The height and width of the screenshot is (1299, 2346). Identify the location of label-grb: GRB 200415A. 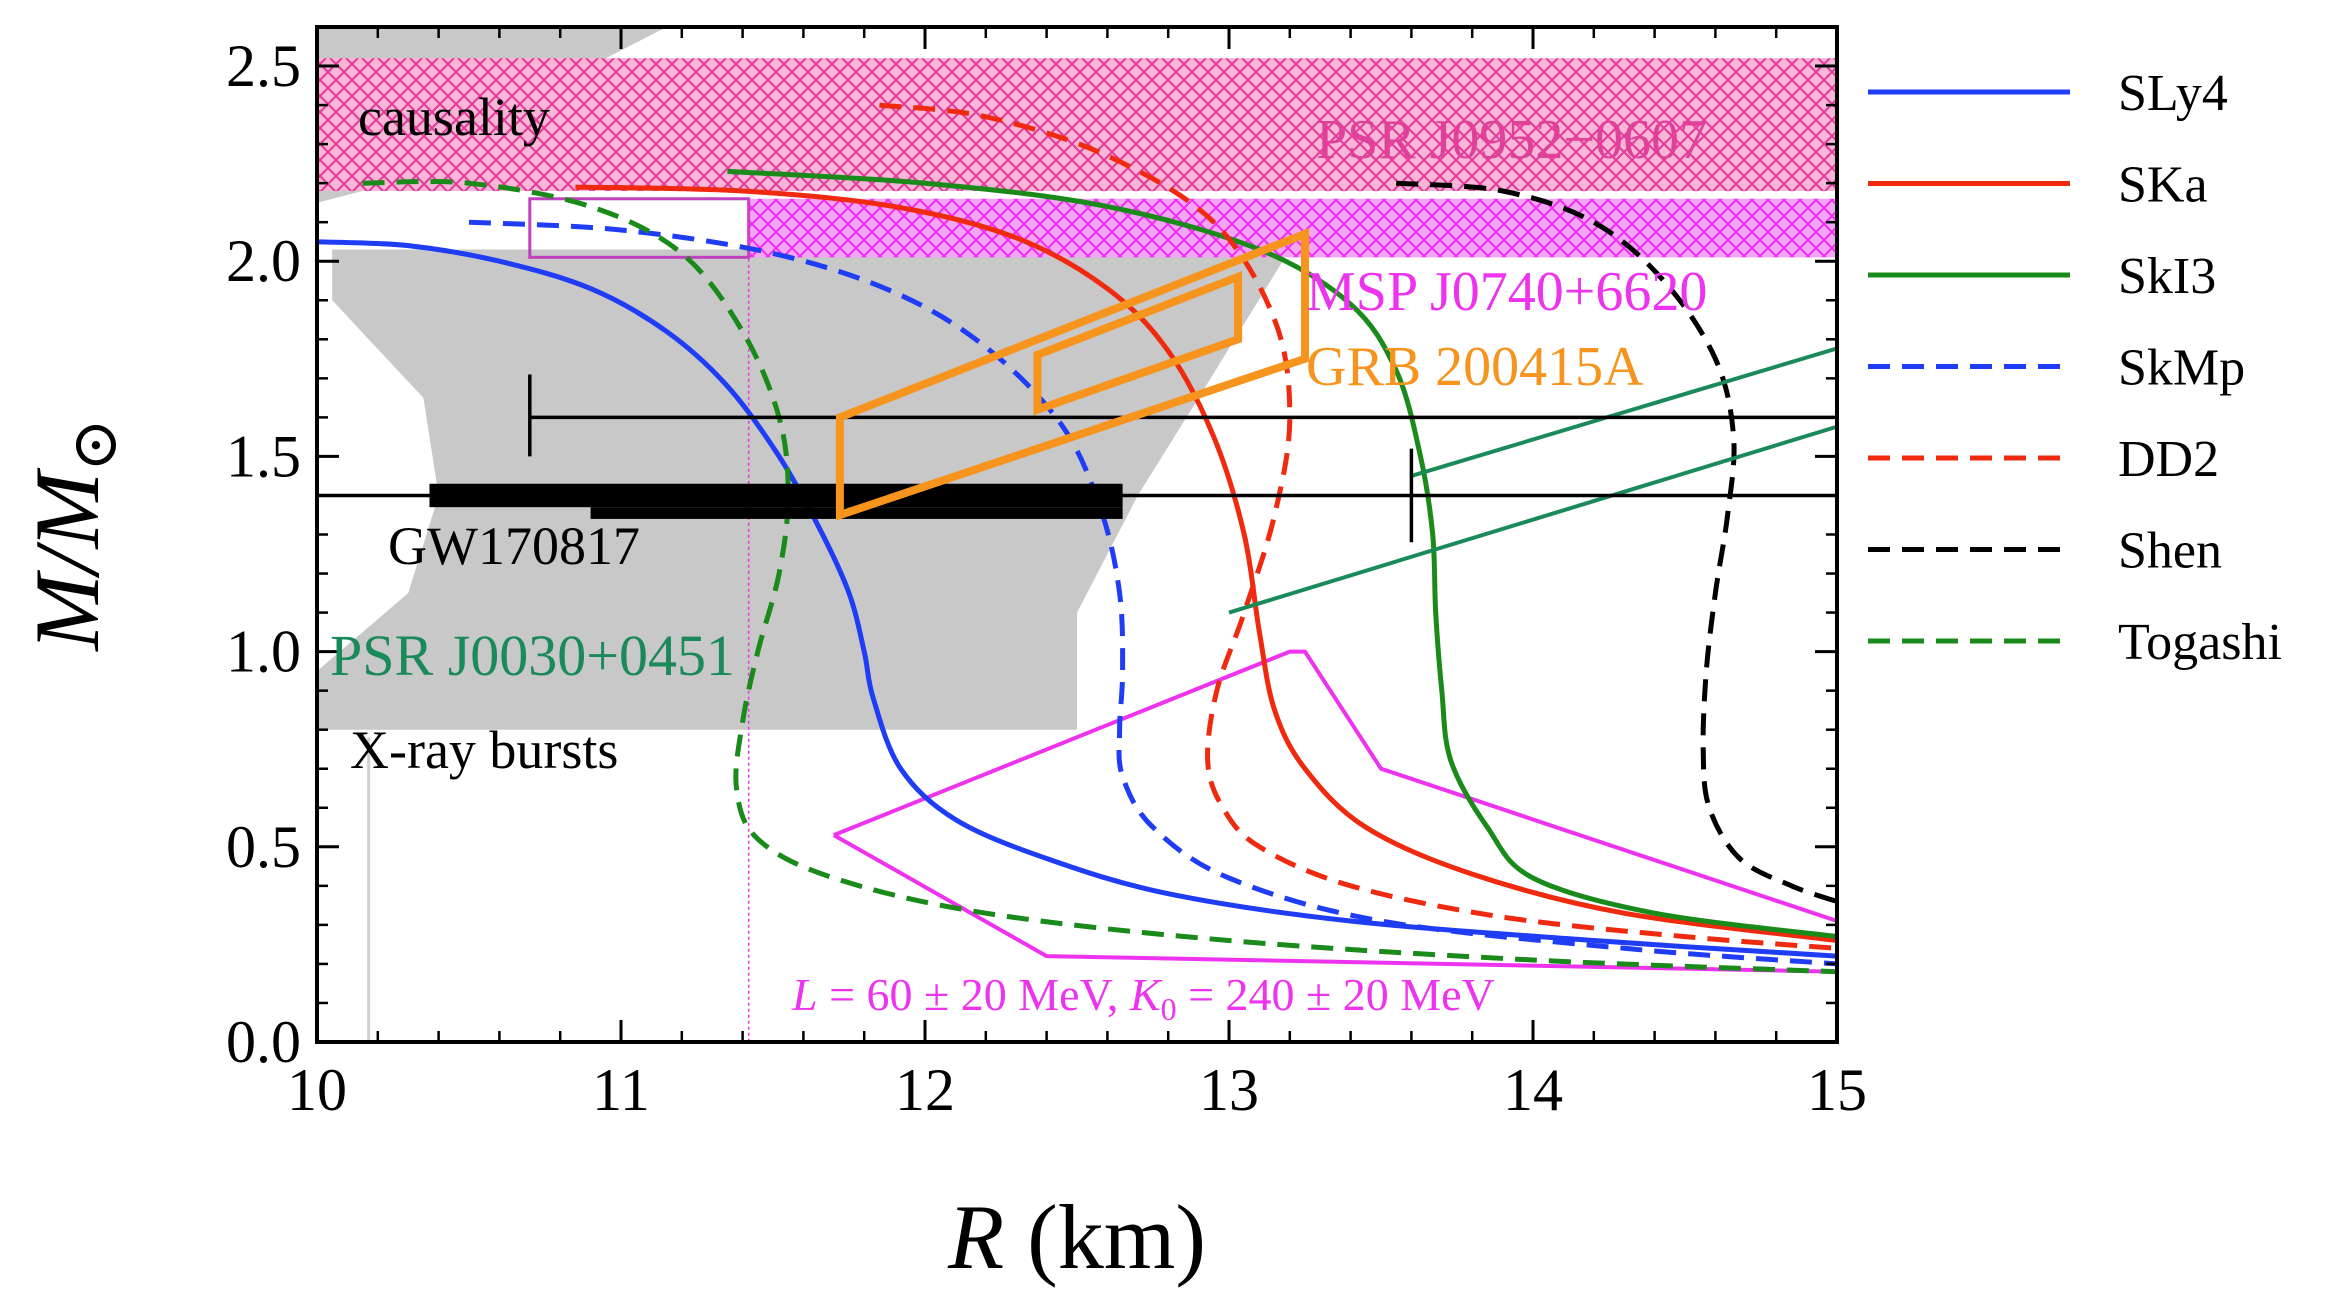
(1475, 367).